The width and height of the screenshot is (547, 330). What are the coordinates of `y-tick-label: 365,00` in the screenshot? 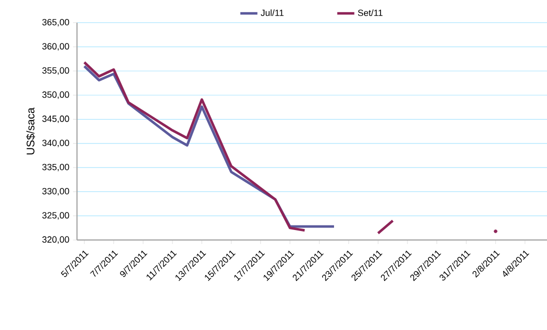 It's located at (56, 22).